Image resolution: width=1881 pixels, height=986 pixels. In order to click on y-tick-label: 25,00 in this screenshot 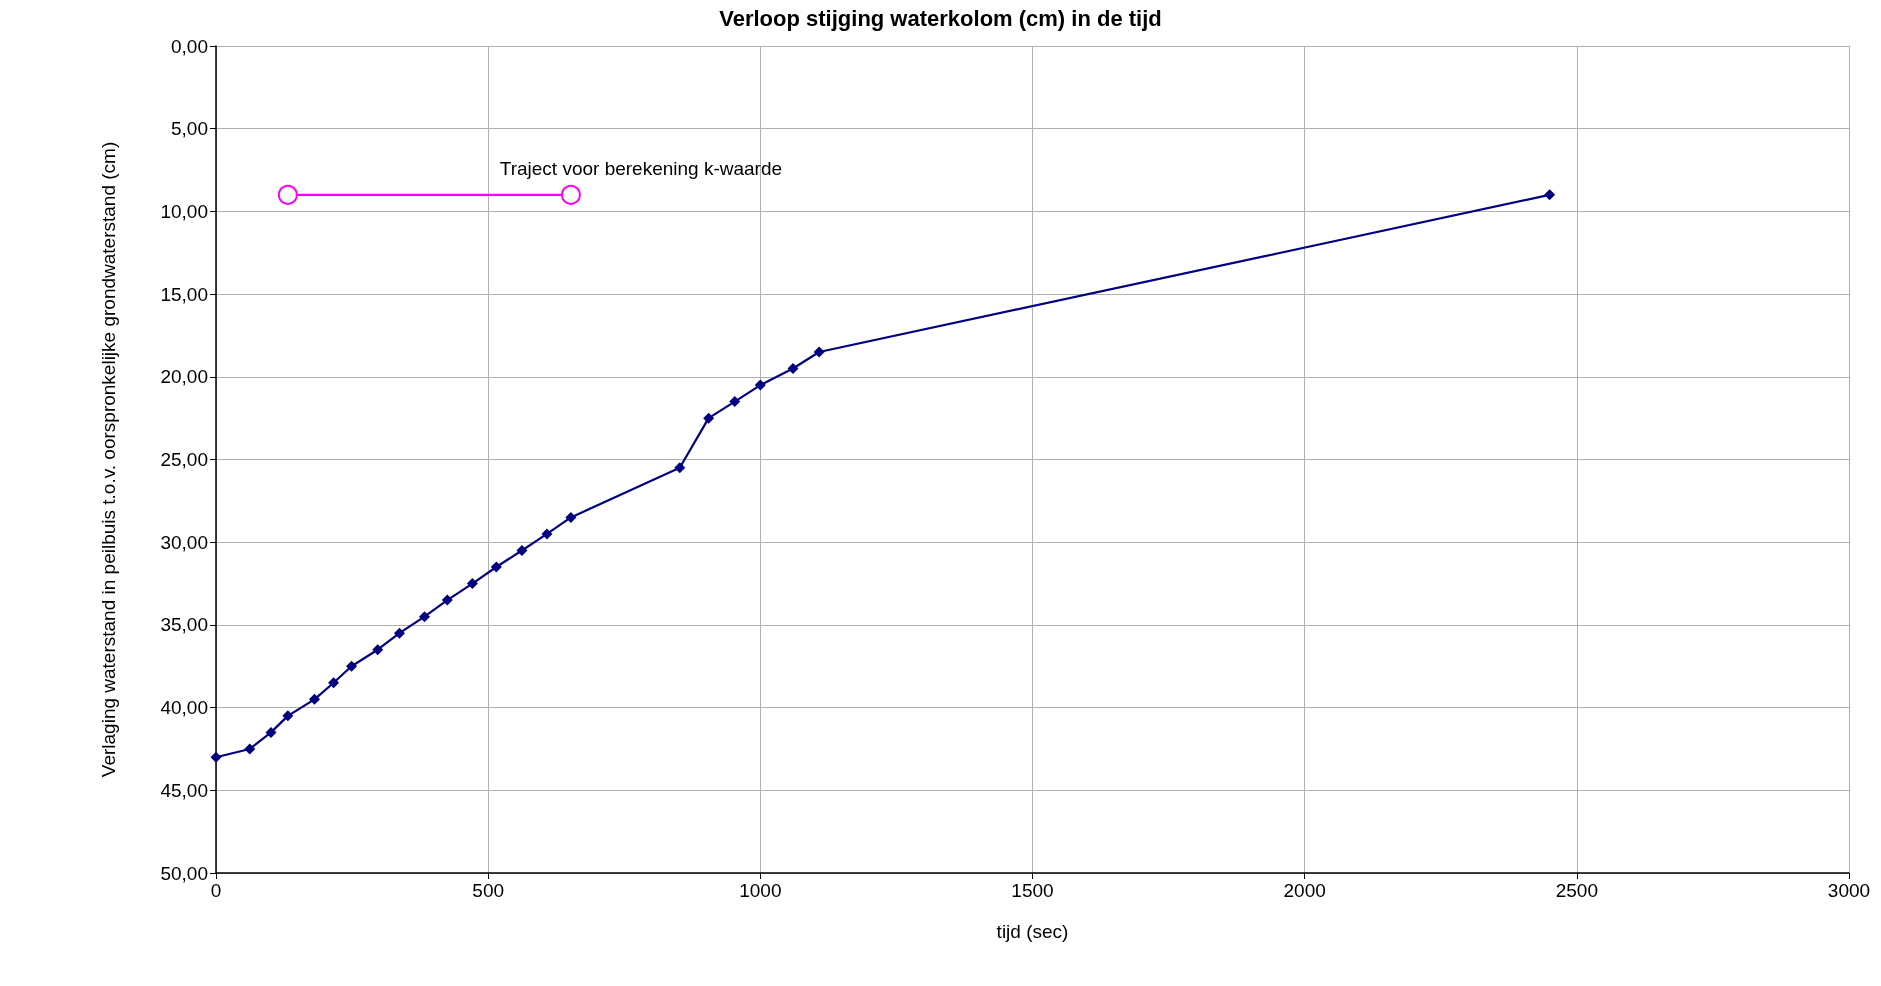, I will do `click(184, 459)`.